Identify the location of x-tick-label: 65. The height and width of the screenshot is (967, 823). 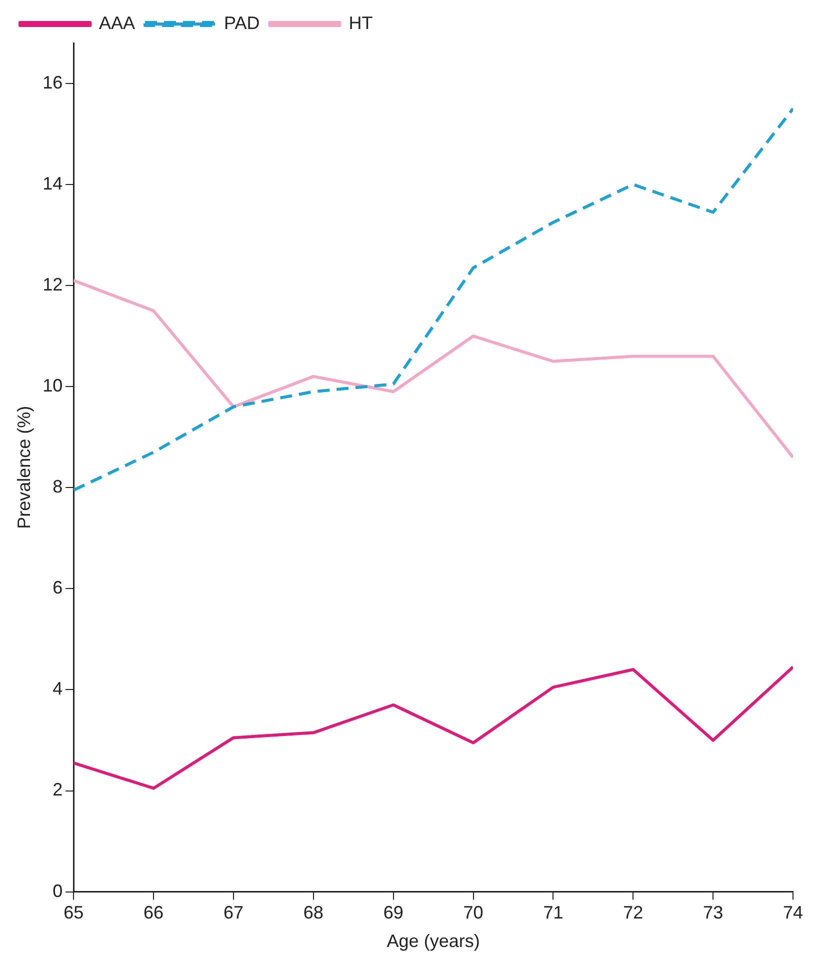
(74, 912).